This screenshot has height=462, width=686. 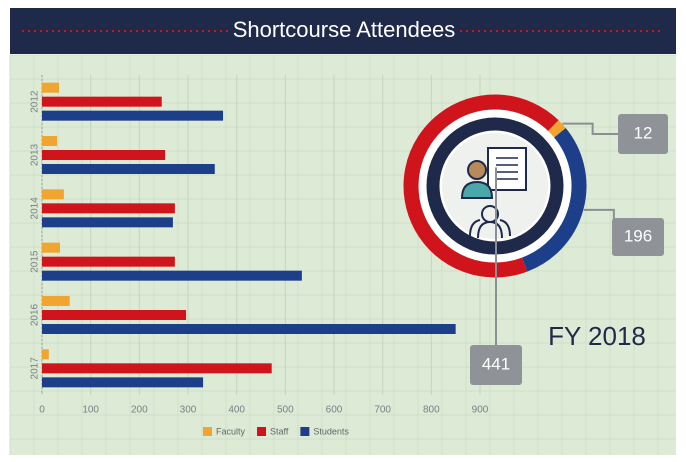 I want to click on value-label: 441, so click(x=496, y=363).